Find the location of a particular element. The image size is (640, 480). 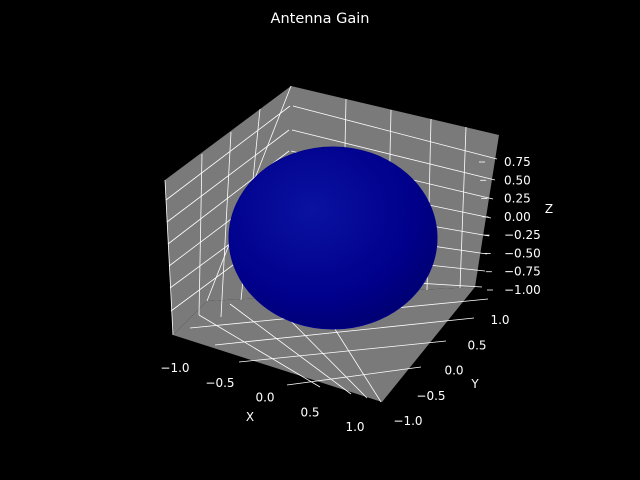

y-tick-label: 0.0 is located at coordinates (453, 371).